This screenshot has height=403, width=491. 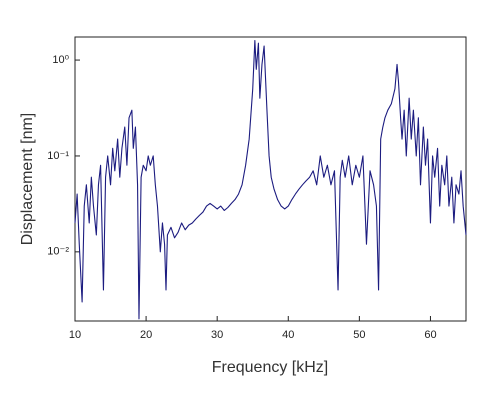 What do you see at coordinates (27, 179) in the screenshot?
I see `y-axis-title: Displacement [nm]` at bounding box center [27, 179].